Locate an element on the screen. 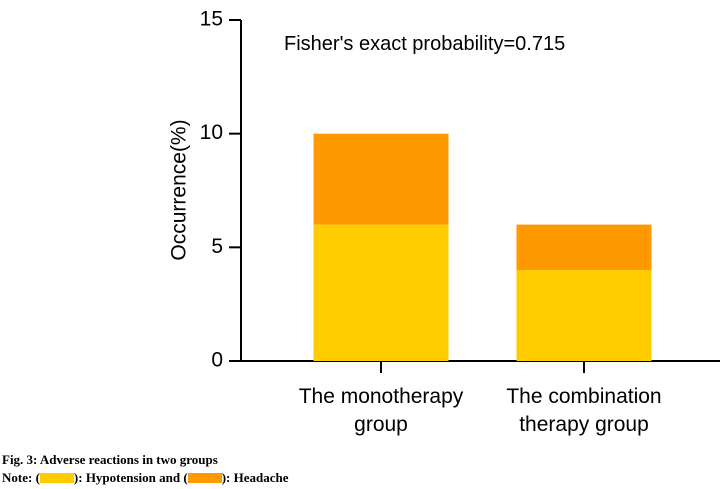 The image size is (726, 489). figure-caption: Fig. 3: Adverse reactions in two groups is located at coordinates (110, 460).